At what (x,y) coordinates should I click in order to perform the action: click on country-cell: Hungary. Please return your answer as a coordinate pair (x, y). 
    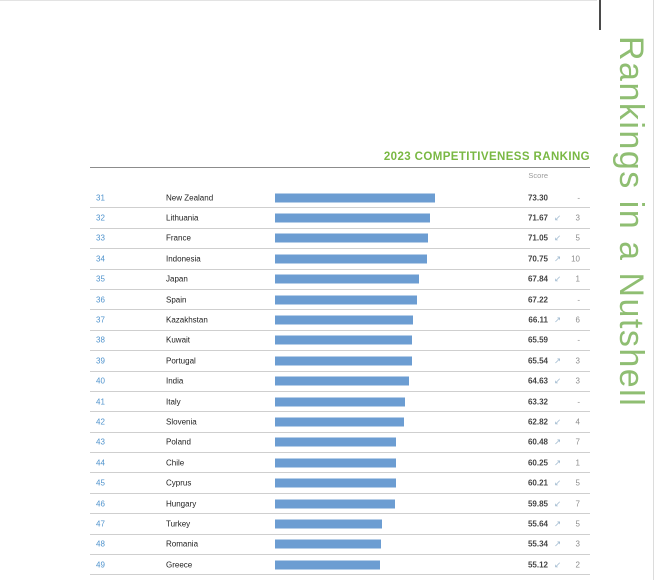
    Looking at the image, I should click on (181, 504).